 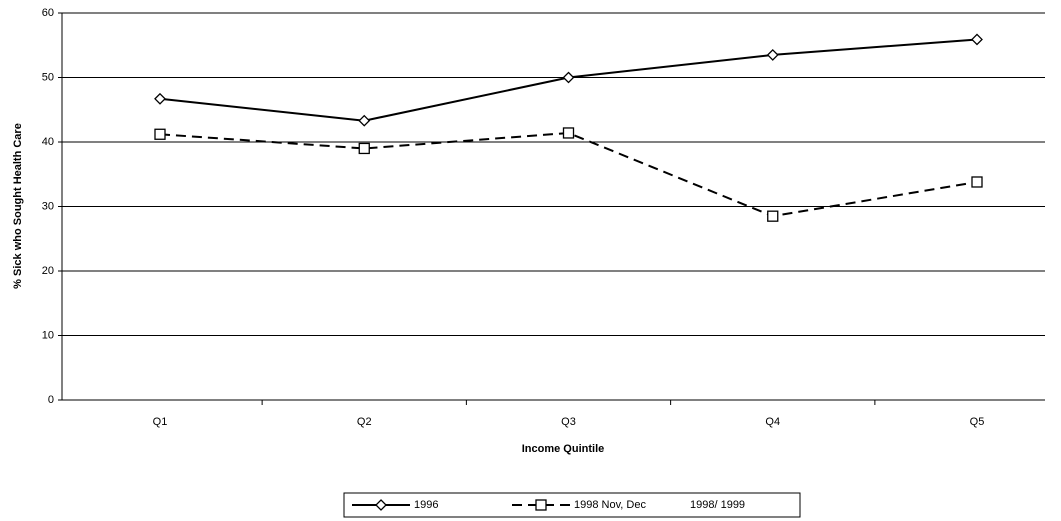 What do you see at coordinates (610, 505) in the screenshot?
I see `legend-label: 1998 Nov, Dec` at bounding box center [610, 505].